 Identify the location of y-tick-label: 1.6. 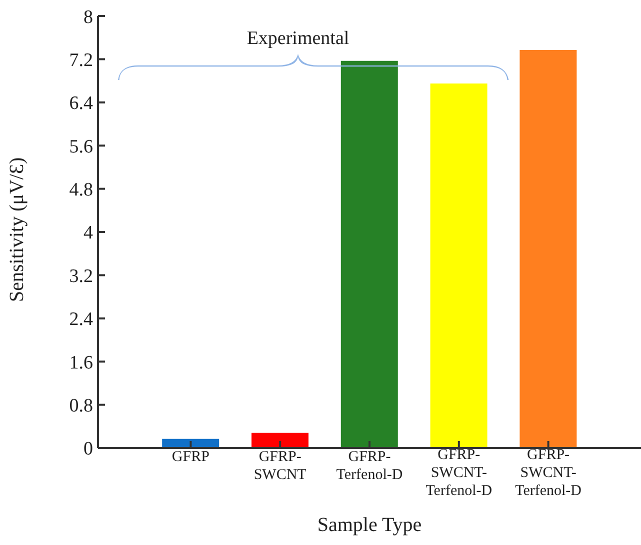
(81, 363).